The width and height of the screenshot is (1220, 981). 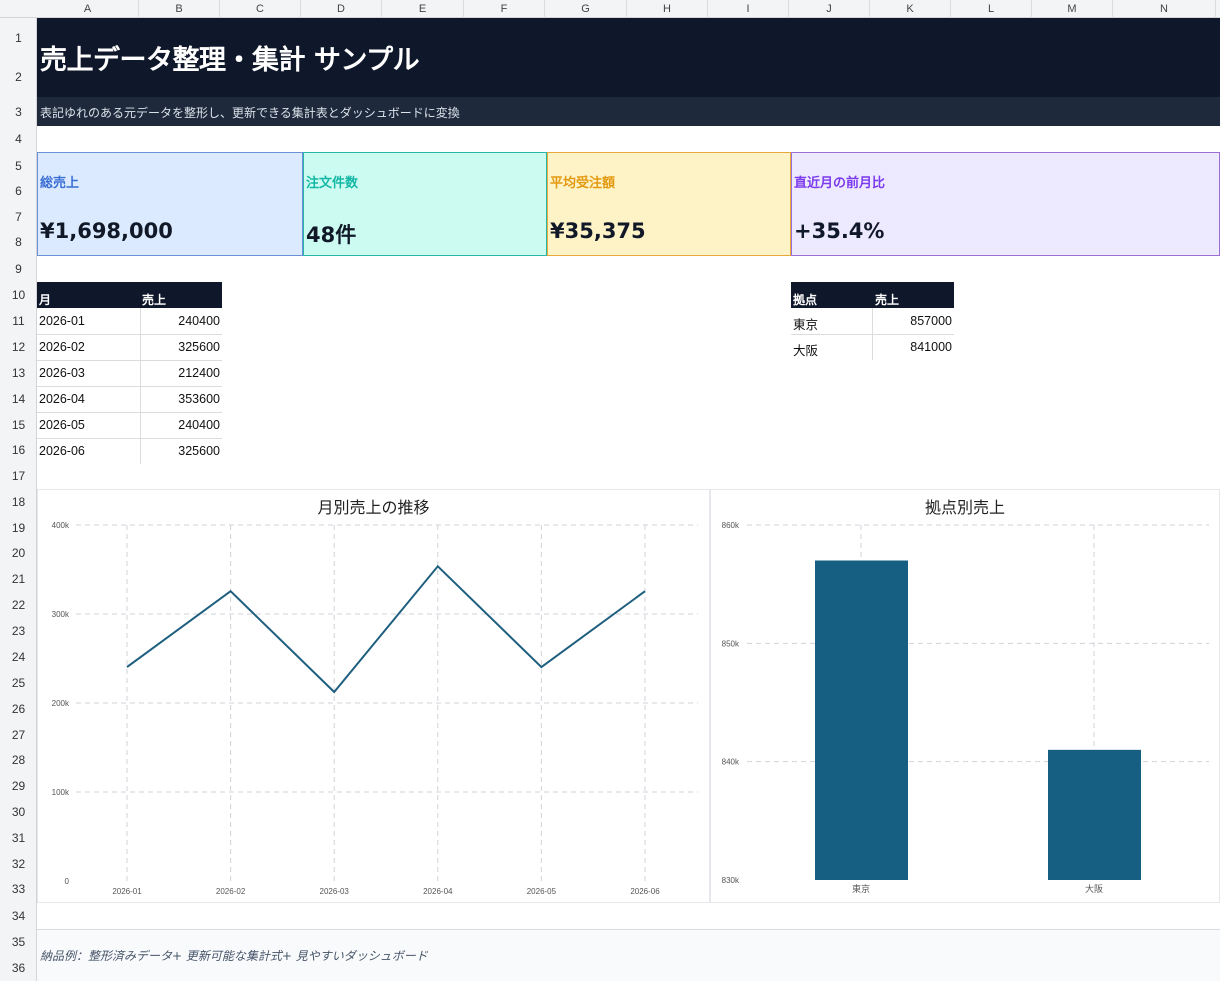 What do you see at coordinates (62, 347) in the screenshot?
I see `table-cell-label: 2026-02` at bounding box center [62, 347].